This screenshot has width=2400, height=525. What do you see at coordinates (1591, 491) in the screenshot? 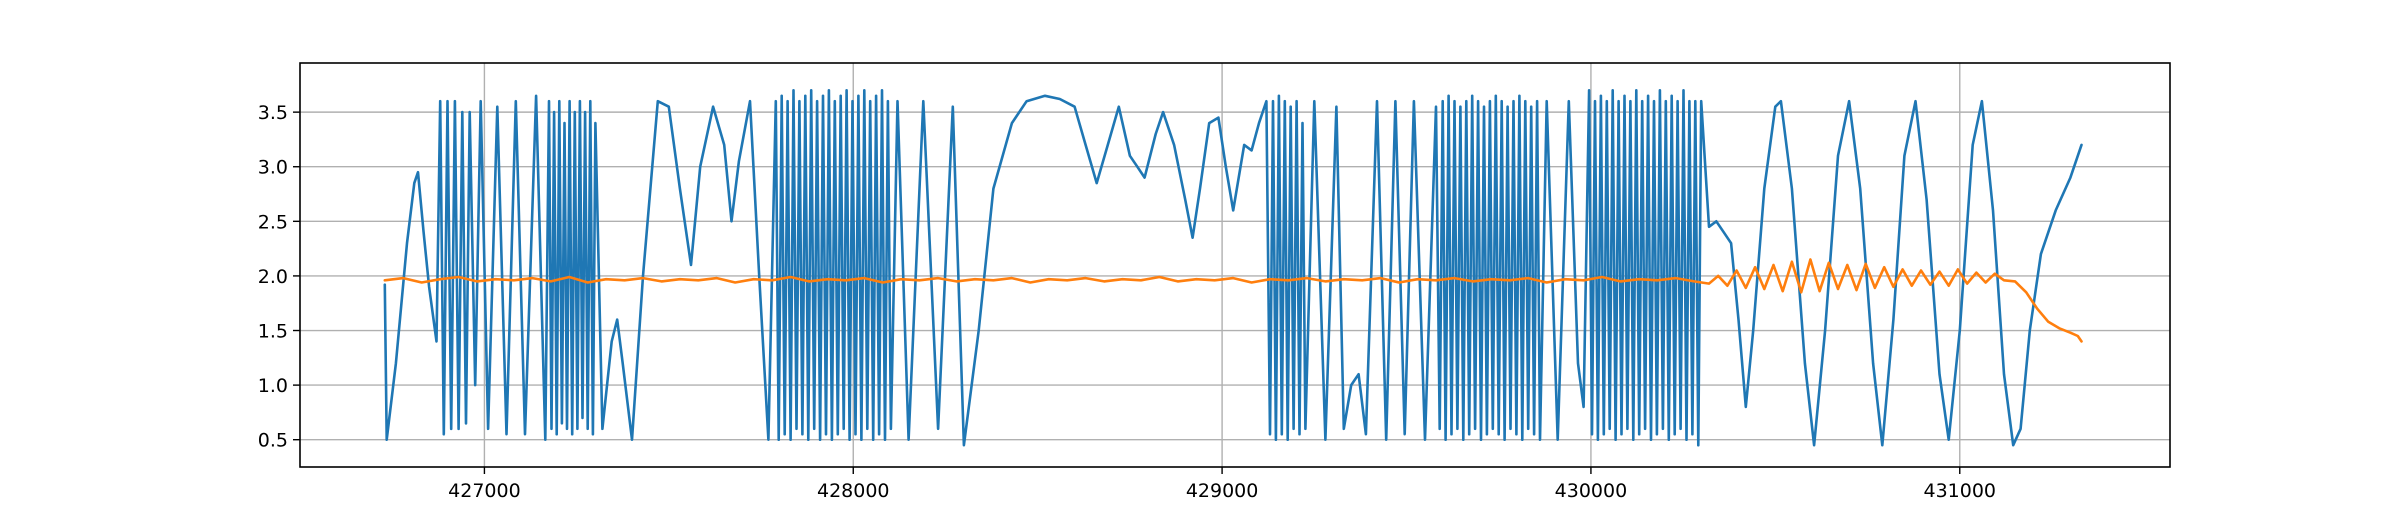
I see `x-tick-label: 430000` at bounding box center [1591, 491].